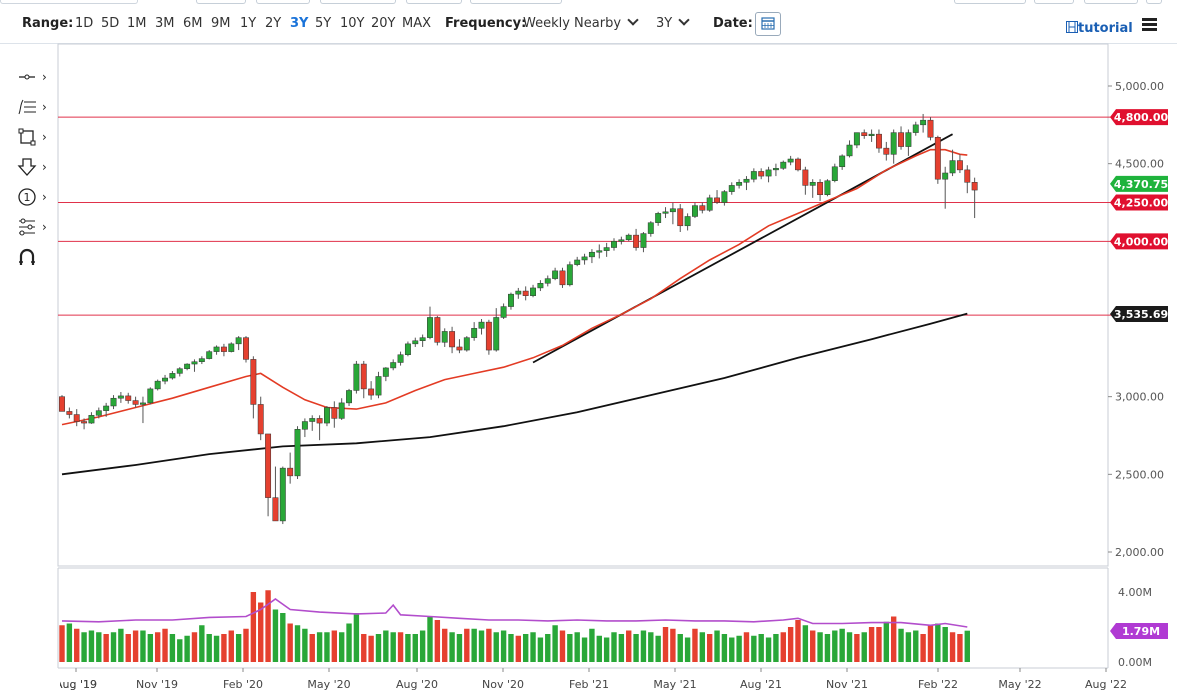  Describe the element at coordinates (1139, 241) in the screenshot. I see `level-price-badge: 4,000.00` at that location.